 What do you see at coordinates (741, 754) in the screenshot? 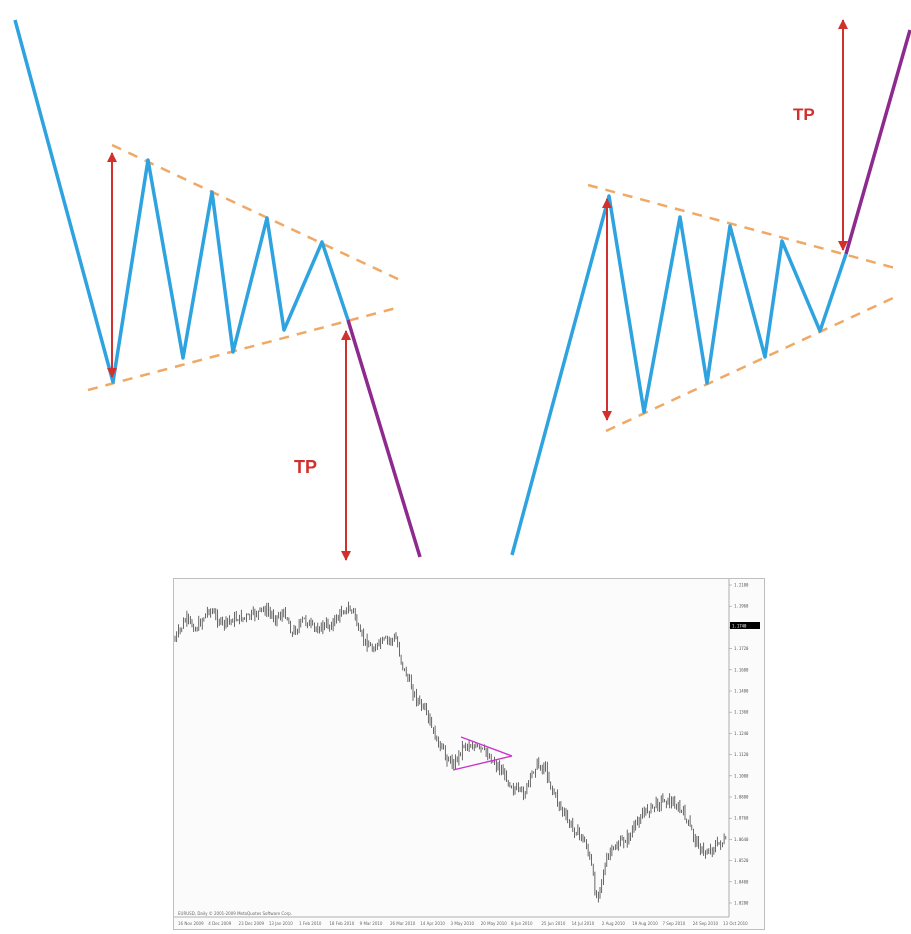
I see `price-tick-label: 1.1120` at bounding box center [741, 754].